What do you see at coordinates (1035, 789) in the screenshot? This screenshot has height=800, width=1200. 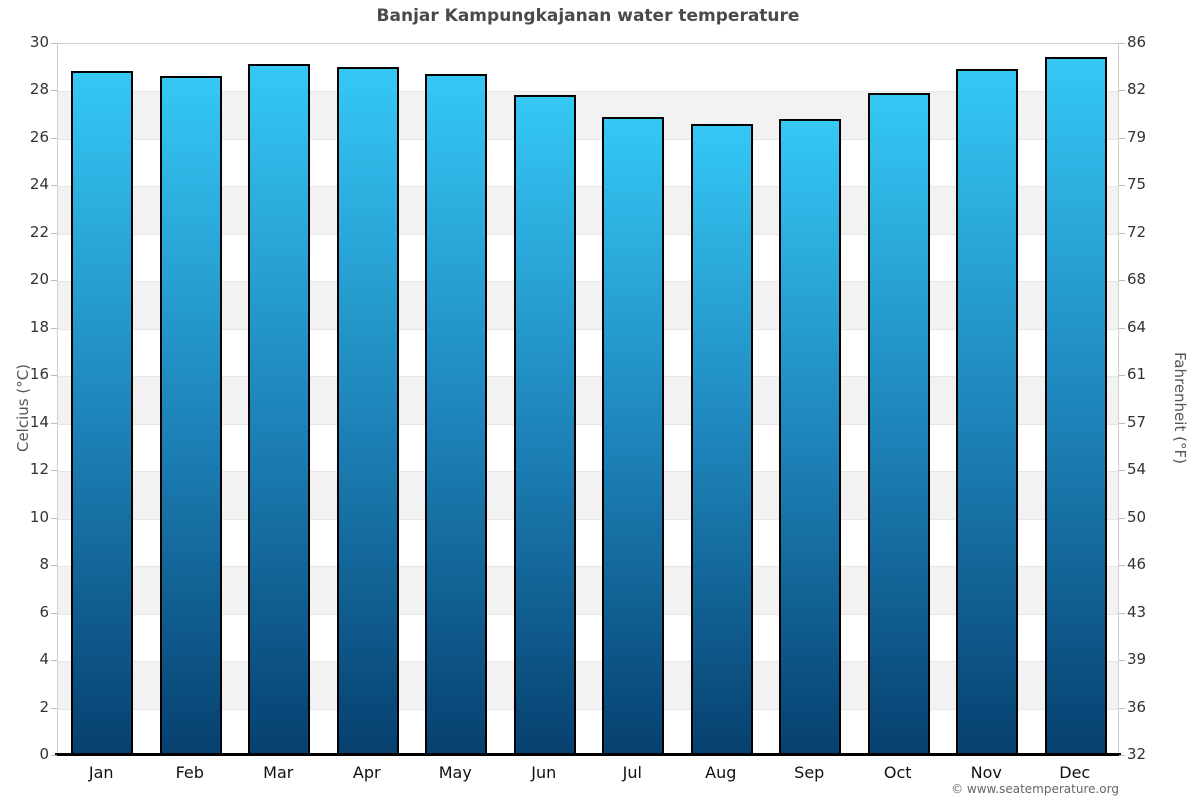 I see `copyright-link: © www.seatemperature.org` at bounding box center [1035, 789].